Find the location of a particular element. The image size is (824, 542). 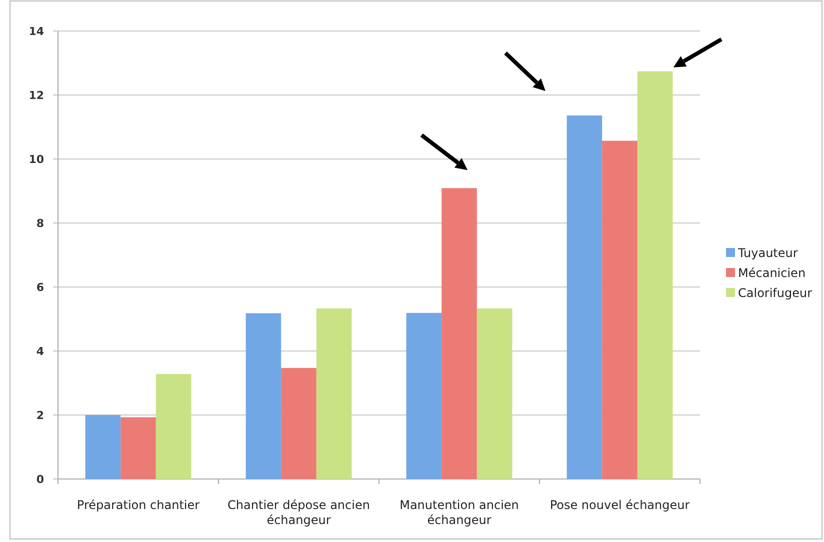

y-tick-label: 12 is located at coordinates (36, 95).